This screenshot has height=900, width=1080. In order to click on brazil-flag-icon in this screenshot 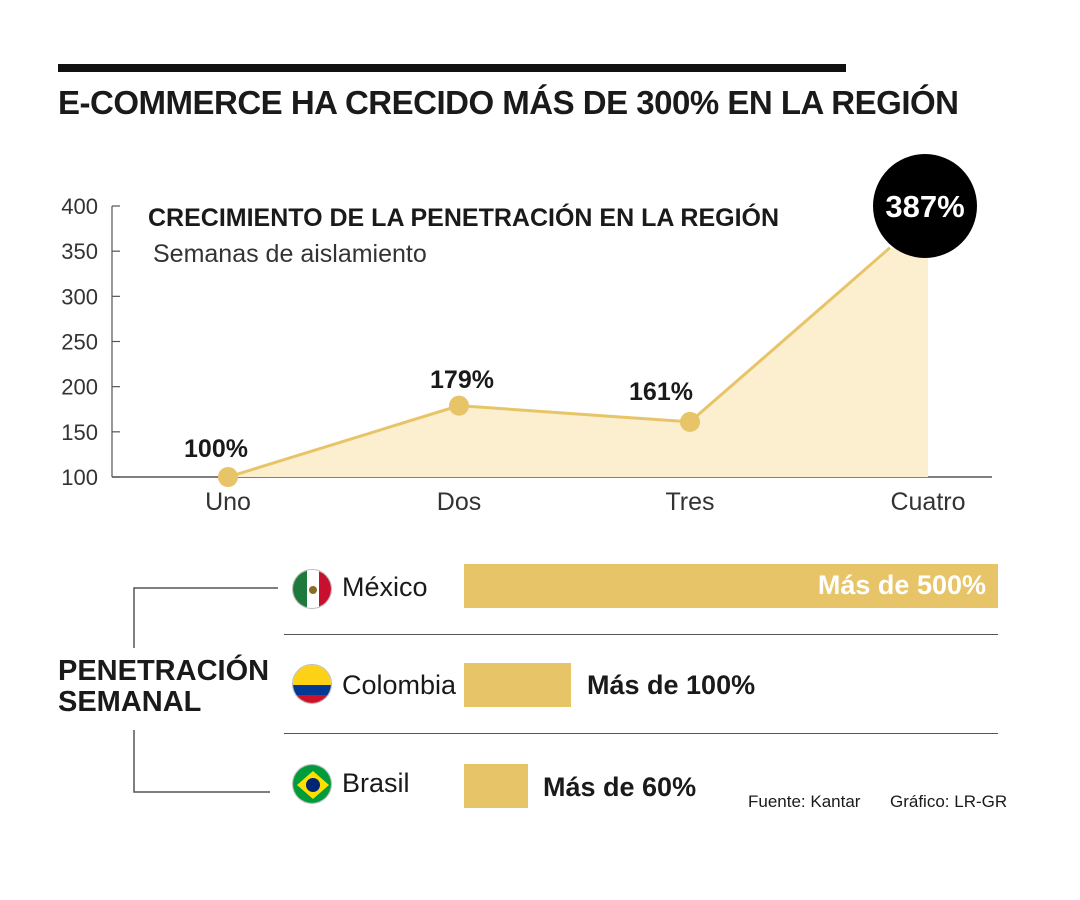, I will do `click(312, 784)`.